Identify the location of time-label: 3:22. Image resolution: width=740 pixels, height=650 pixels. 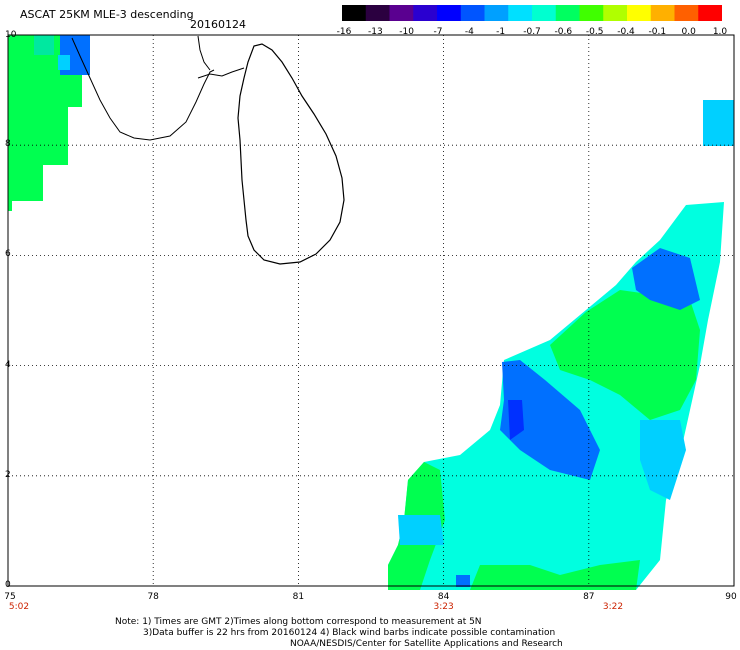
(613, 607).